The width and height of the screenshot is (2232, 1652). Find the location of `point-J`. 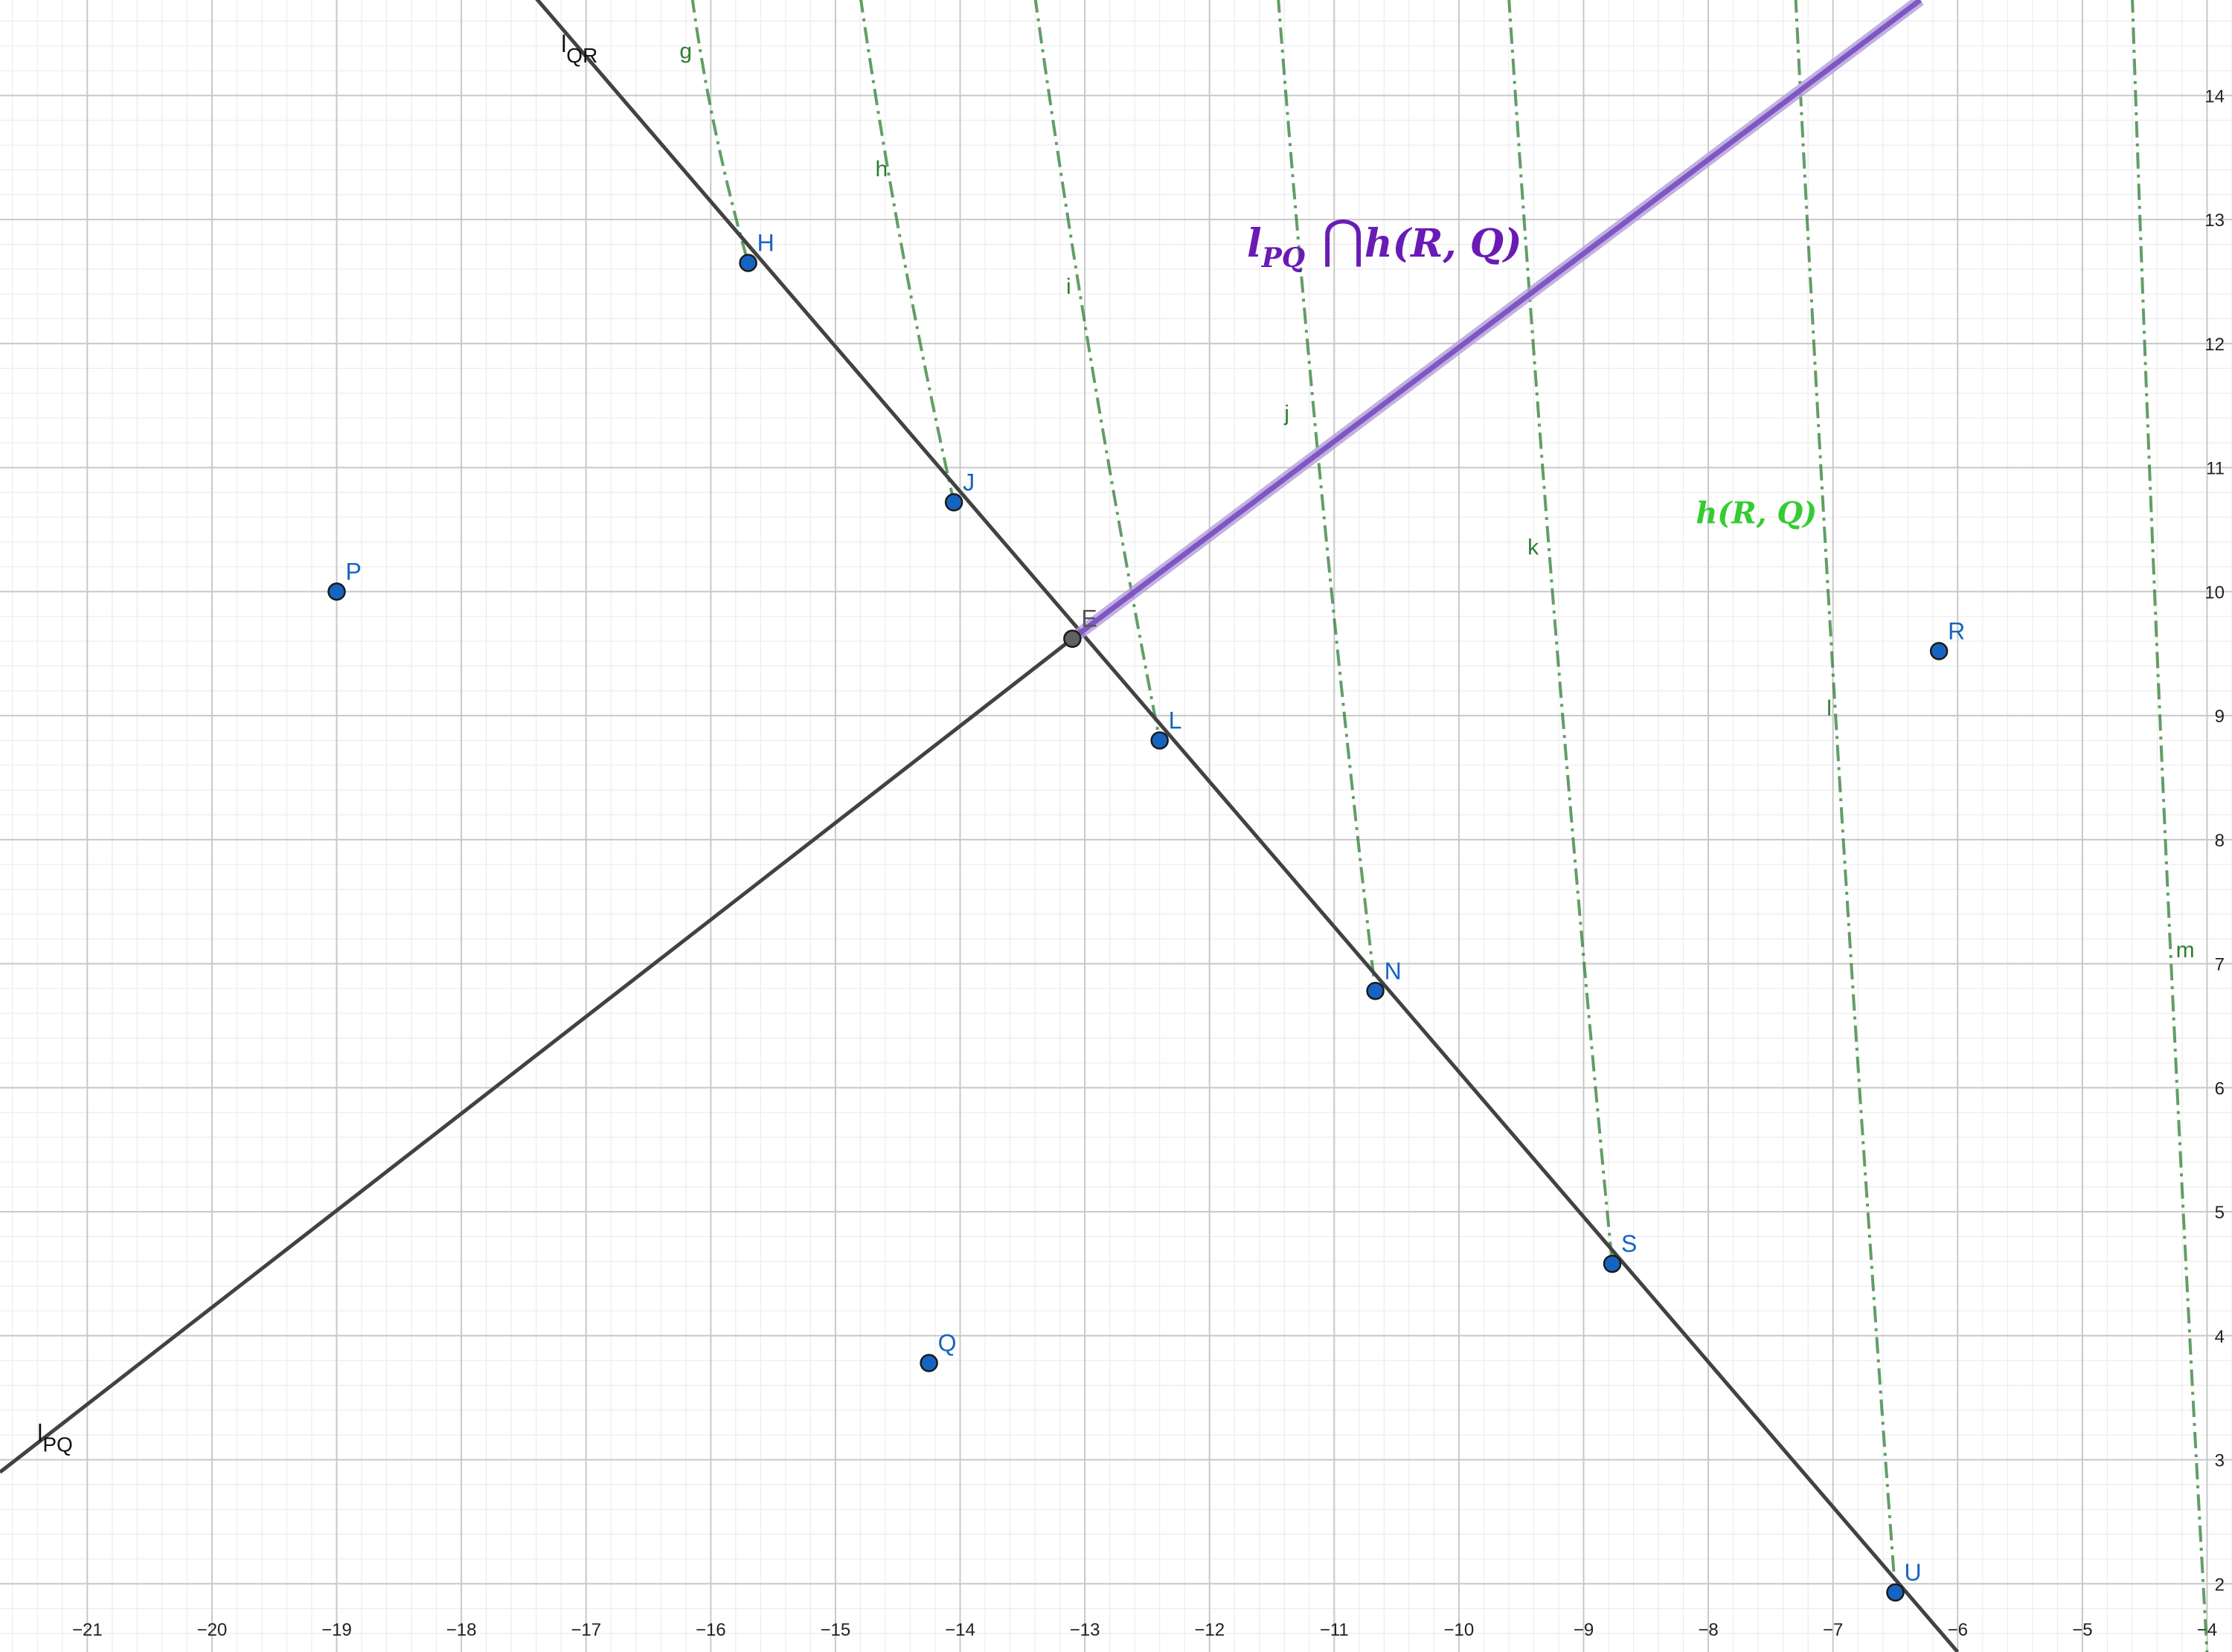

point-J is located at coordinates (954, 502).